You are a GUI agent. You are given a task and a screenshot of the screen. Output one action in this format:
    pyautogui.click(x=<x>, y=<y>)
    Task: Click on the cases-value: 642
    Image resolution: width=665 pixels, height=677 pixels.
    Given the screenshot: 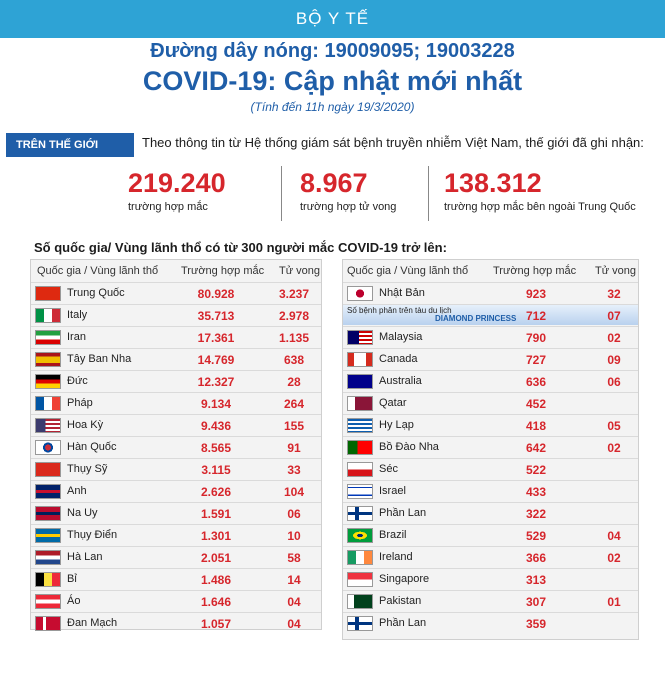 What is the action you would take?
    pyautogui.click(x=536, y=448)
    